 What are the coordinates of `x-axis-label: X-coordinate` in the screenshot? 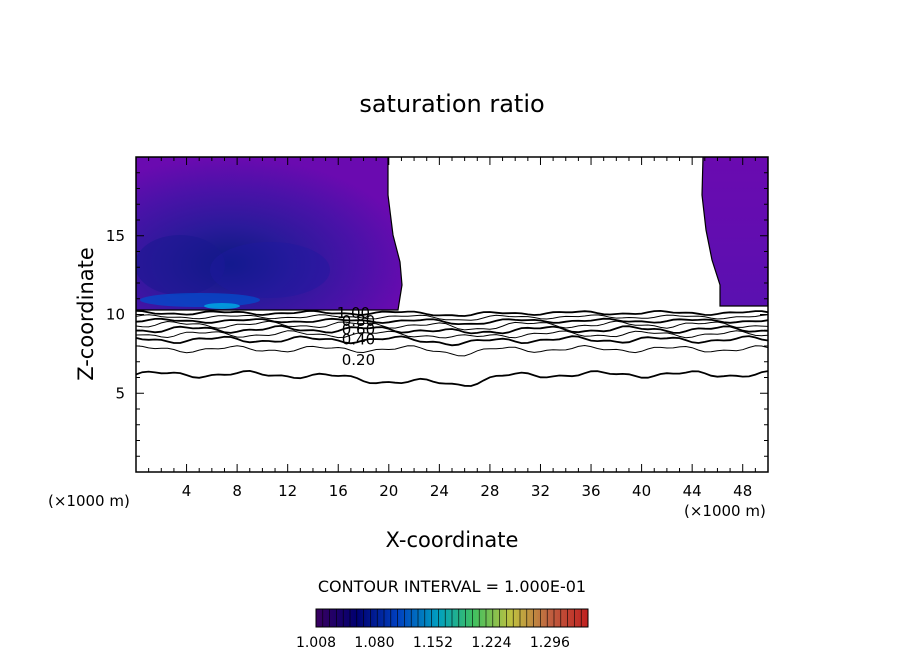 It's located at (452, 540).